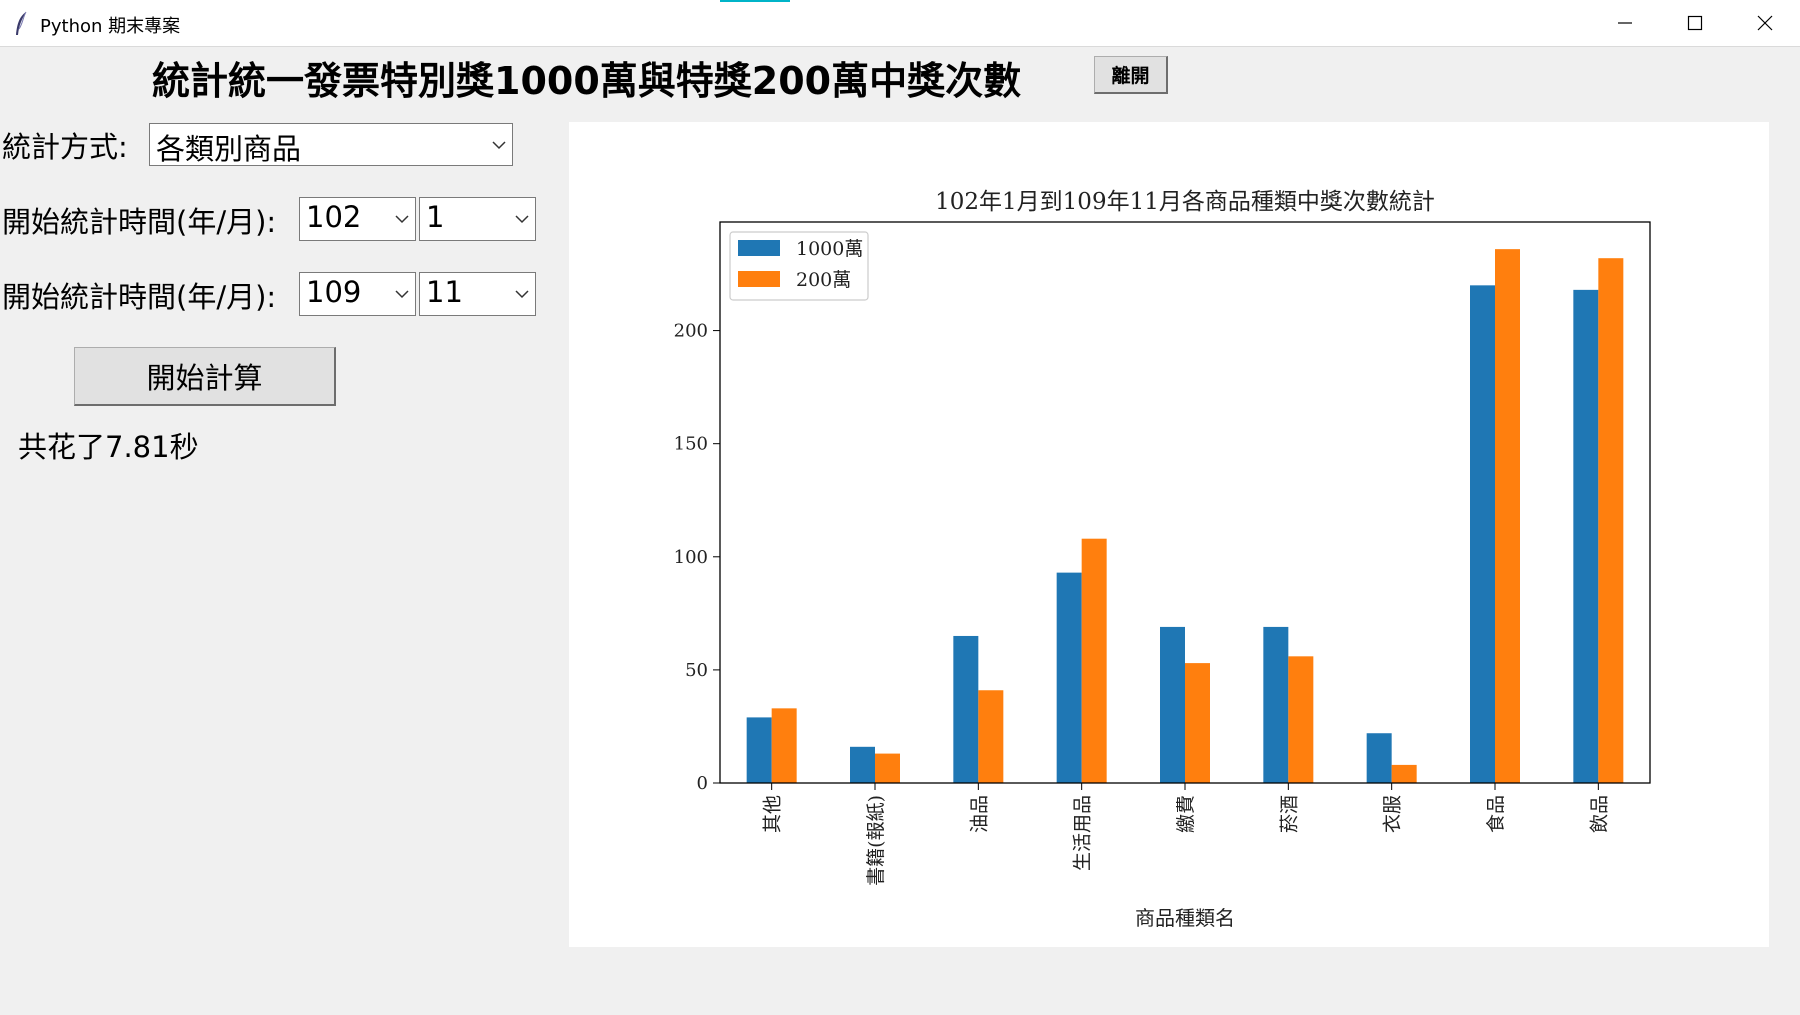 The image size is (1800, 1015). What do you see at coordinates (876, 840) in the screenshot?
I see `x-tick-label-1: 書籍(報紙)` at bounding box center [876, 840].